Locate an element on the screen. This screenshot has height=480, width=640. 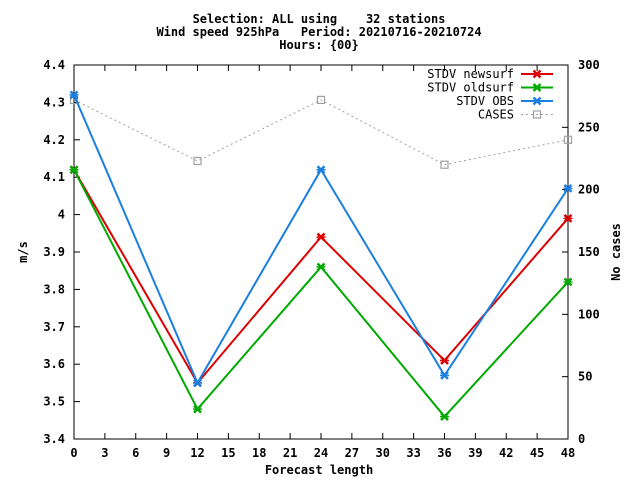
x-tick-label: 12 is located at coordinates (197, 453).